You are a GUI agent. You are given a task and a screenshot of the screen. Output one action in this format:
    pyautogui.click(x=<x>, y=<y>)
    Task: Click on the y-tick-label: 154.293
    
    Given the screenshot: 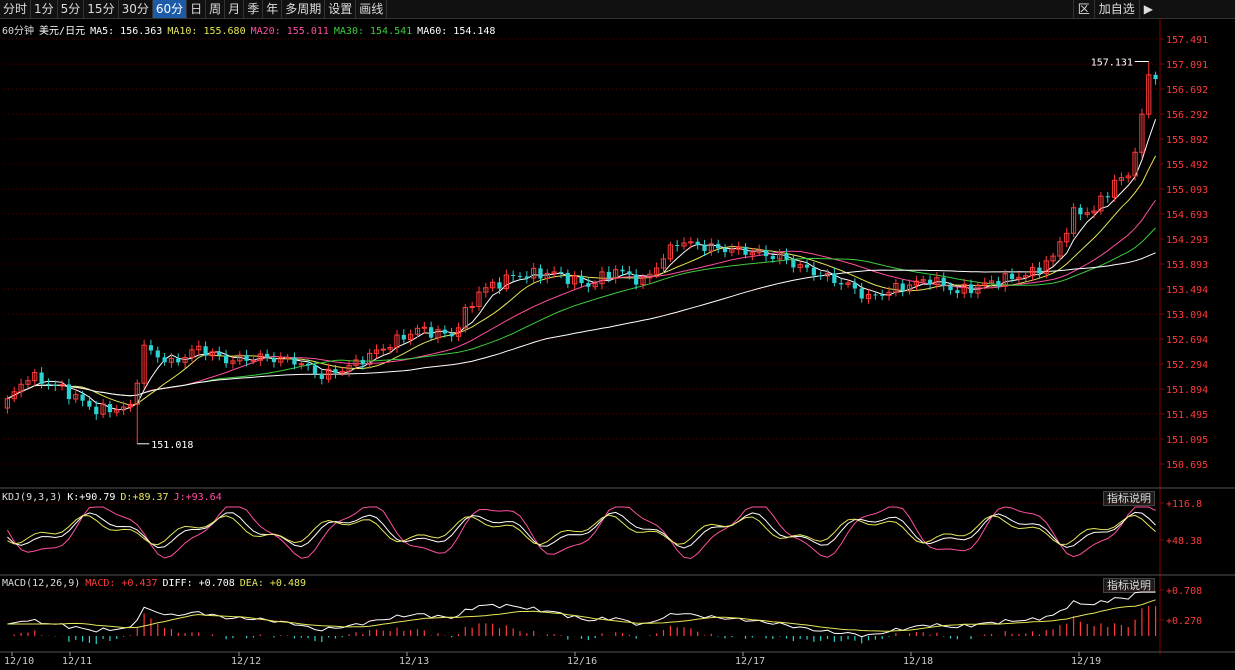 What is the action you would take?
    pyautogui.click(x=1187, y=240)
    